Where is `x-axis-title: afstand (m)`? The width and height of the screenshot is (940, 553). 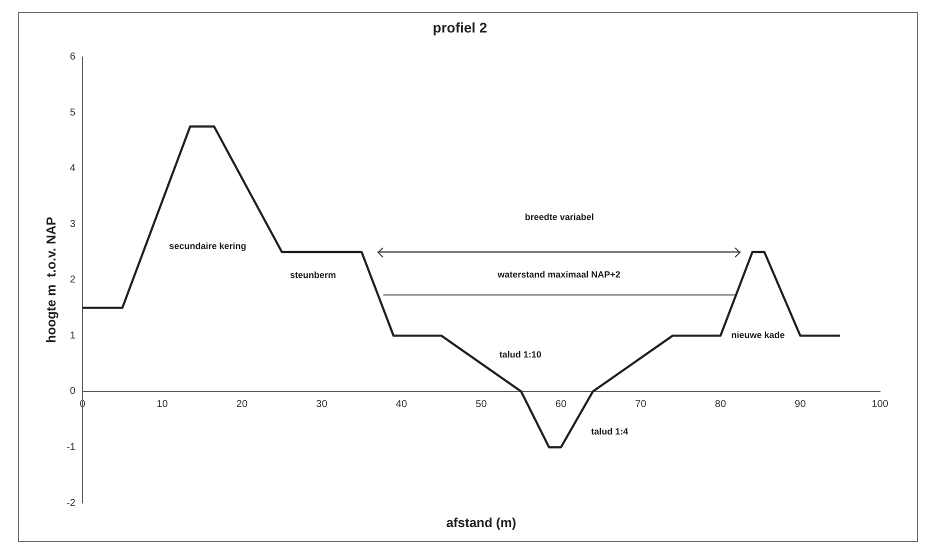
x-axis-title: afstand (m) is located at coordinates (481, 522).